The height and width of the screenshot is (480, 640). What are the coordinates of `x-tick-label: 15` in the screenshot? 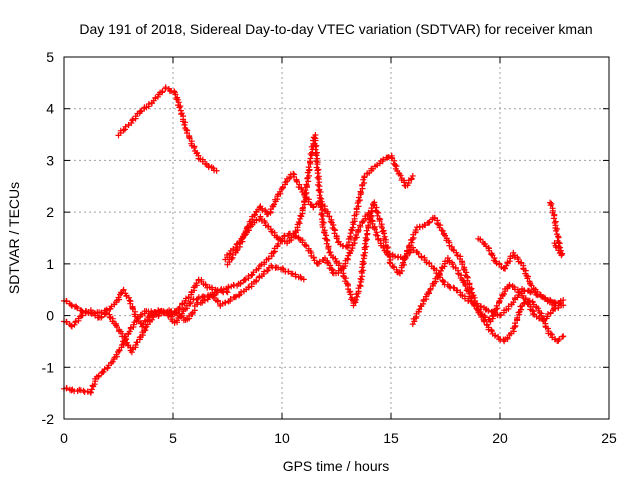 It's located at (391, 438).